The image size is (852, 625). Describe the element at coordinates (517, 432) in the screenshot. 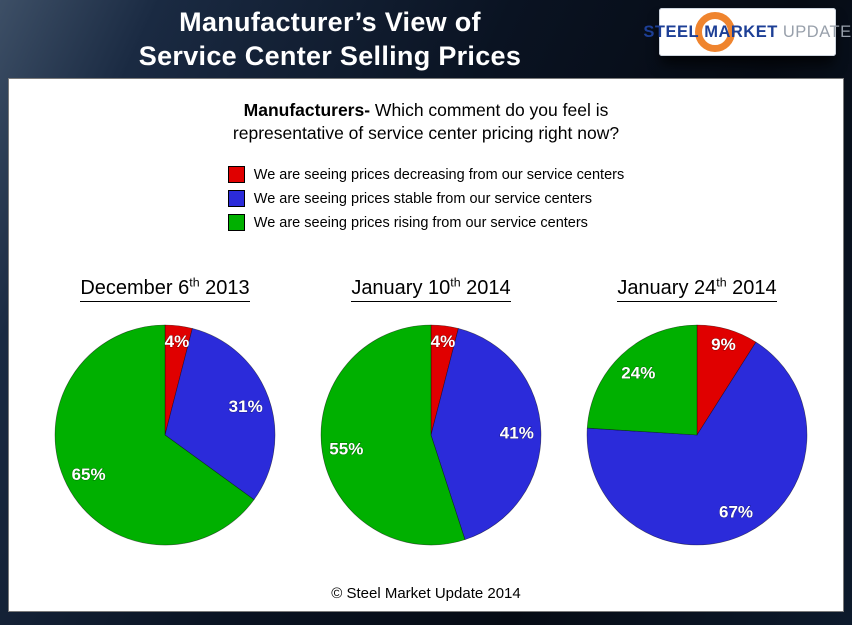

I see `pie-data-label-stable: 41%` at that location.